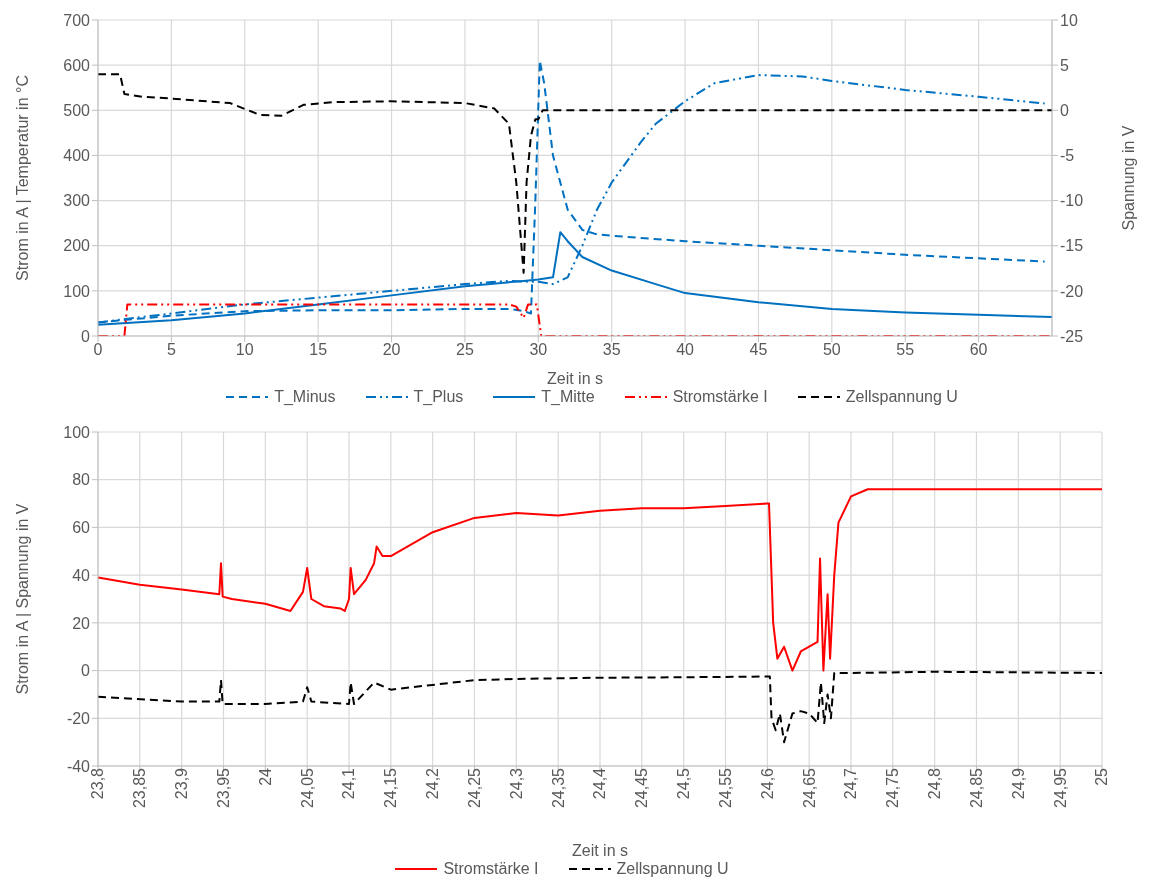  What do you see at coordinates (140, 788) in the screenshot?
I see `x-tick-label: 23,85` at bounding box center [140, 788].